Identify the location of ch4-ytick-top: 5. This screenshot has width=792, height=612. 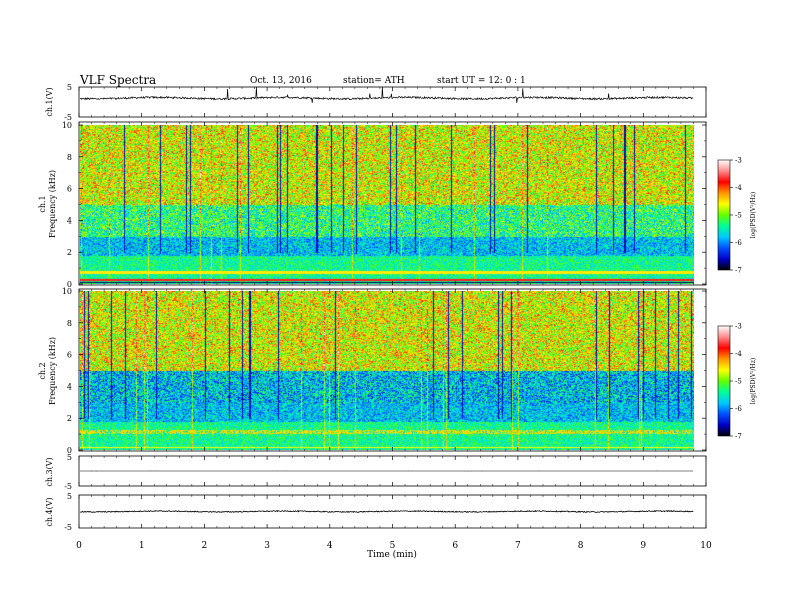
(69, 496).